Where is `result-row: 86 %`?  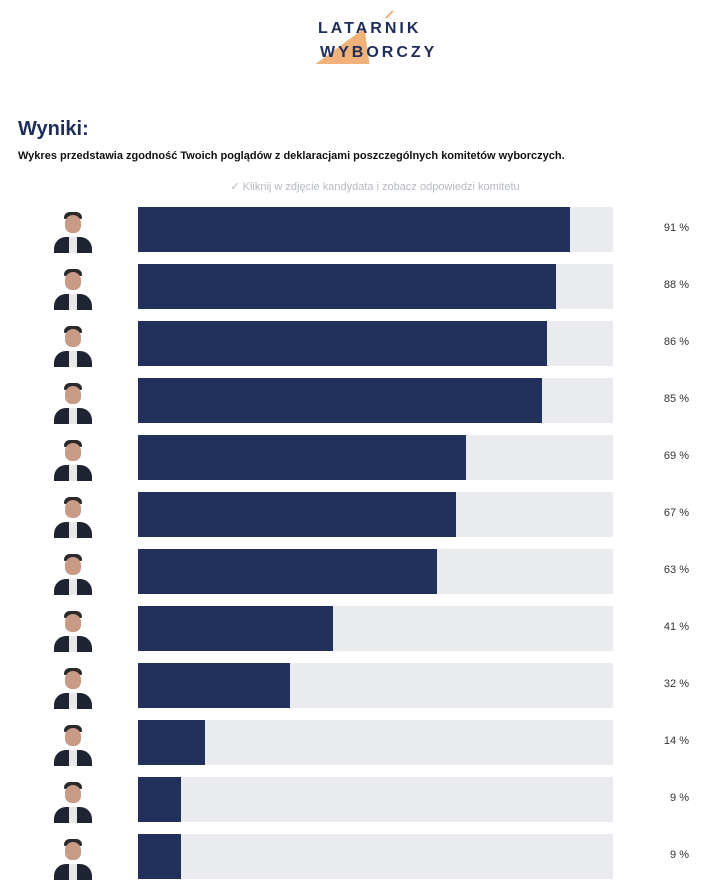
result-row: 86 % is located at coordinates (360, 349).